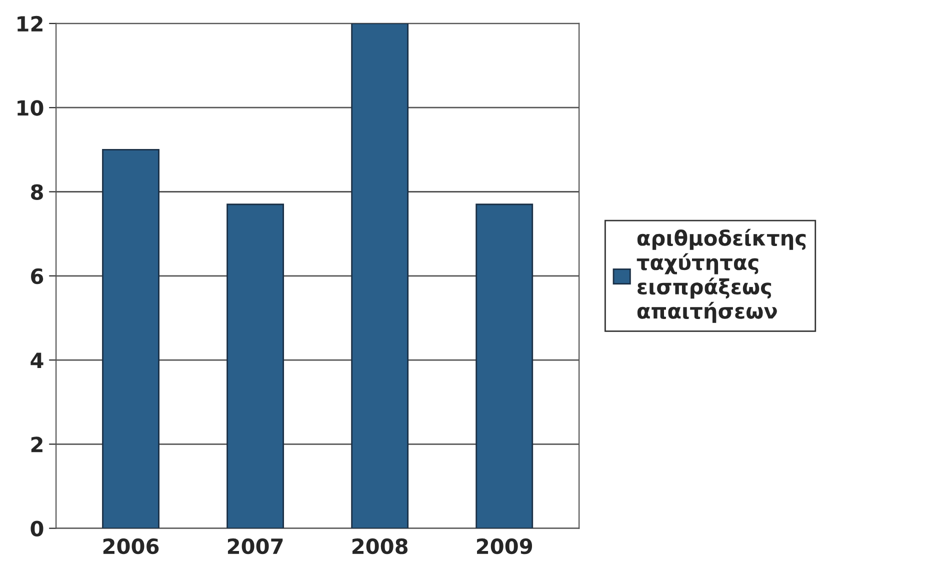 The height and width of the screenshot is (587, 934). Describe the element at coordinates (37, 276) in the screenshot. I see `y-tick-label: 6` at that location.